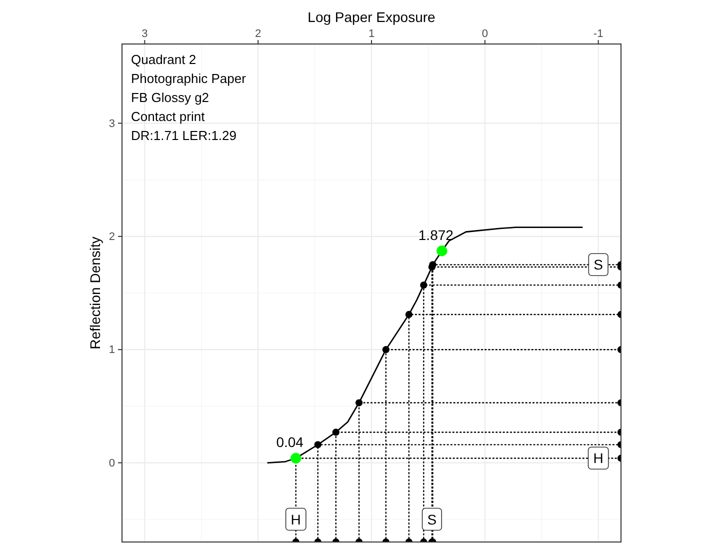 This screenshot has height=551, width=710. I want to click on annotation: Quadrant 2, so click(163, 59).